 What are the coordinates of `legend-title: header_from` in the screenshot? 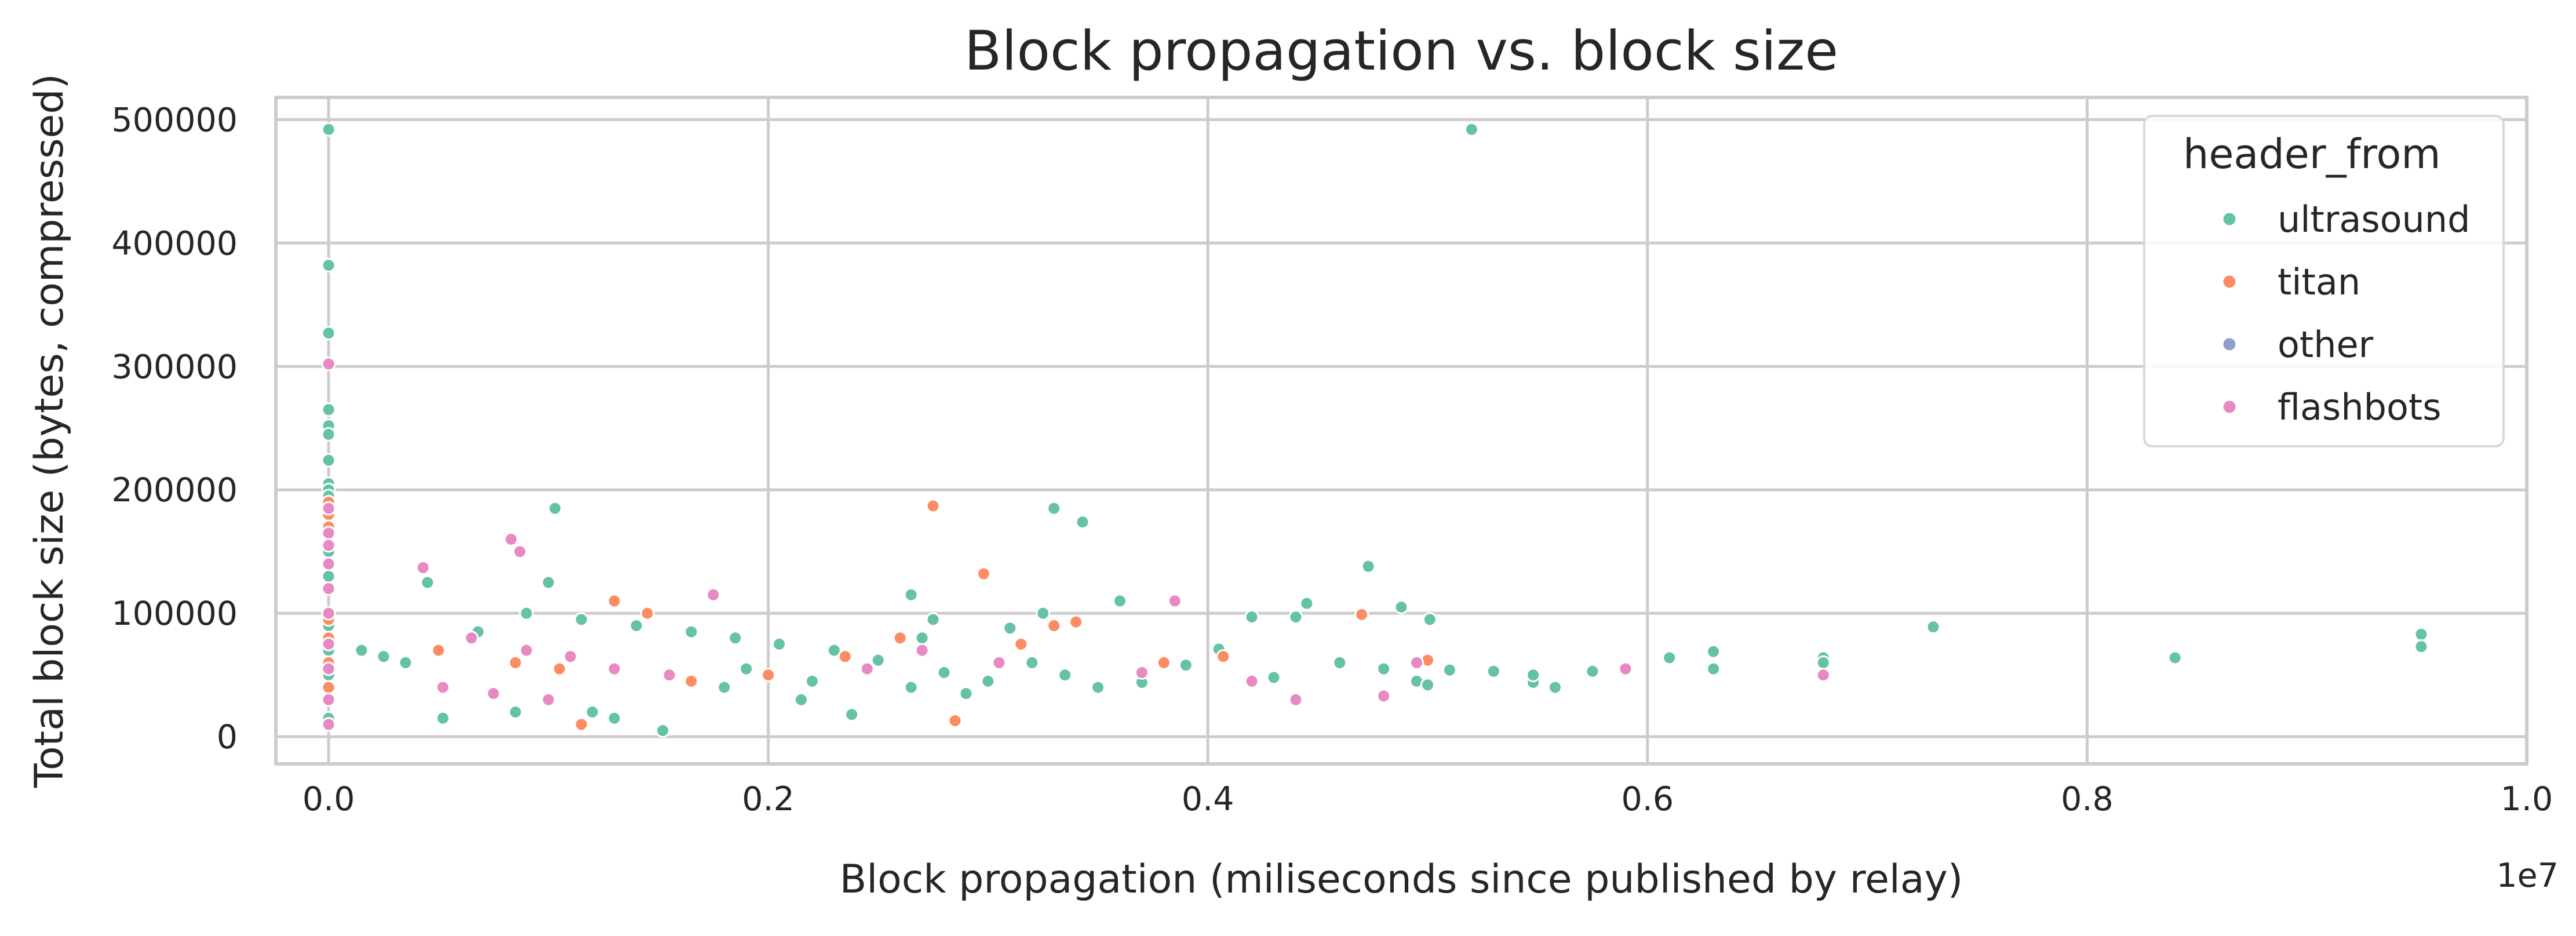 It's located at (2312, 154).